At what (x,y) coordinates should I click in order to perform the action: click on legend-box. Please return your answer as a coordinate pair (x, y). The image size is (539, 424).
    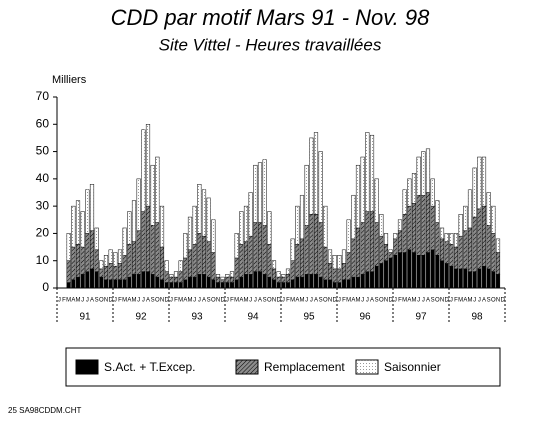
    Looking at the image, I should click on (283, 367).